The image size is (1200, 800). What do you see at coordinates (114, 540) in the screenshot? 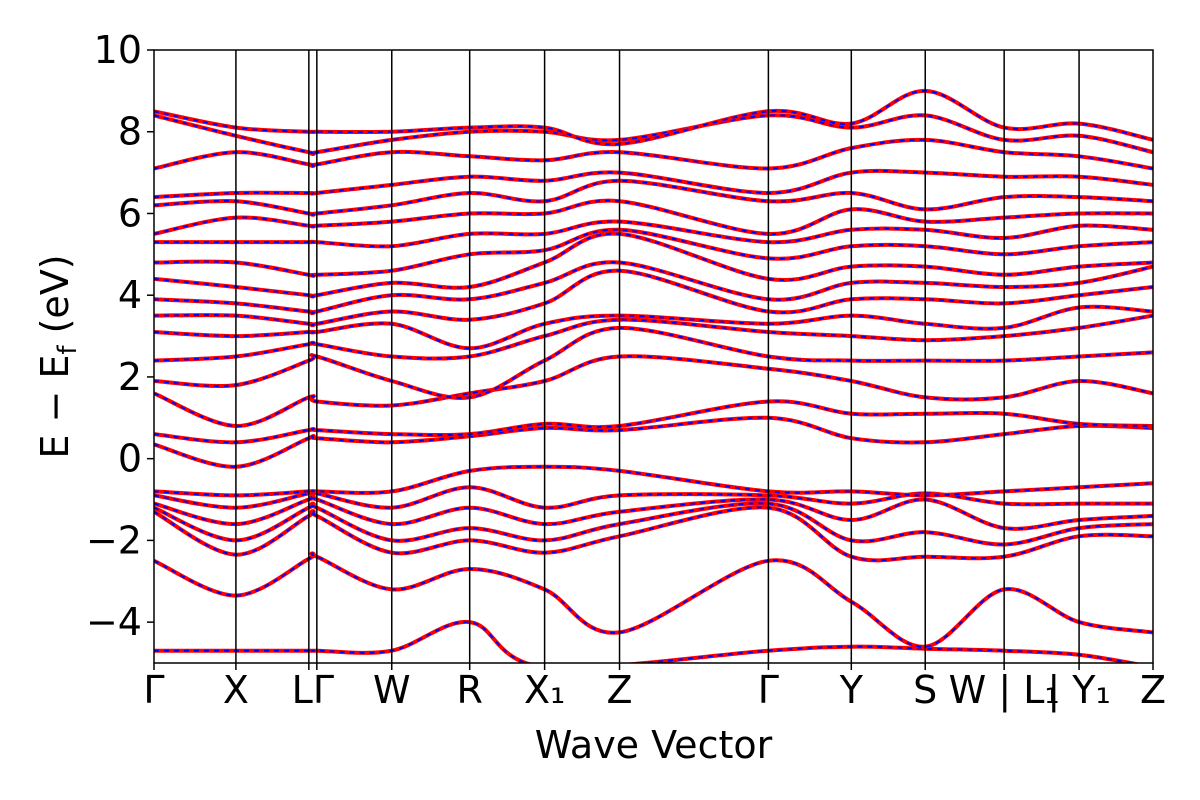
I see `y-tick-label: −2` at bounding box center [114, 540].